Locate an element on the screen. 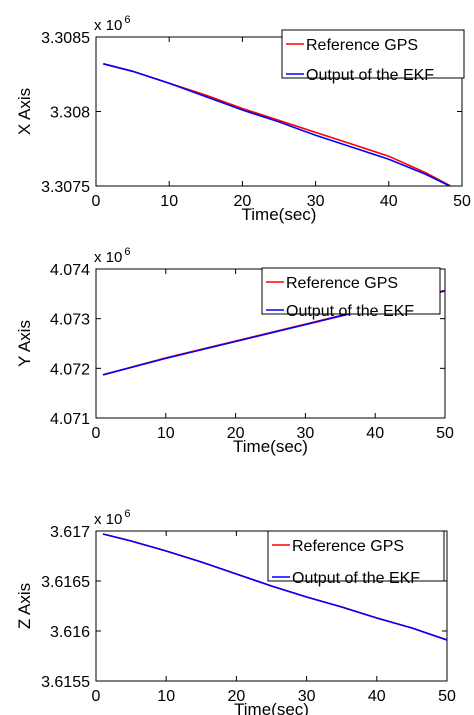 Image resolution: width=474 pixels, height=715 pixels. y-tick-label: 3.6165 is located at coordinates (65, 582).